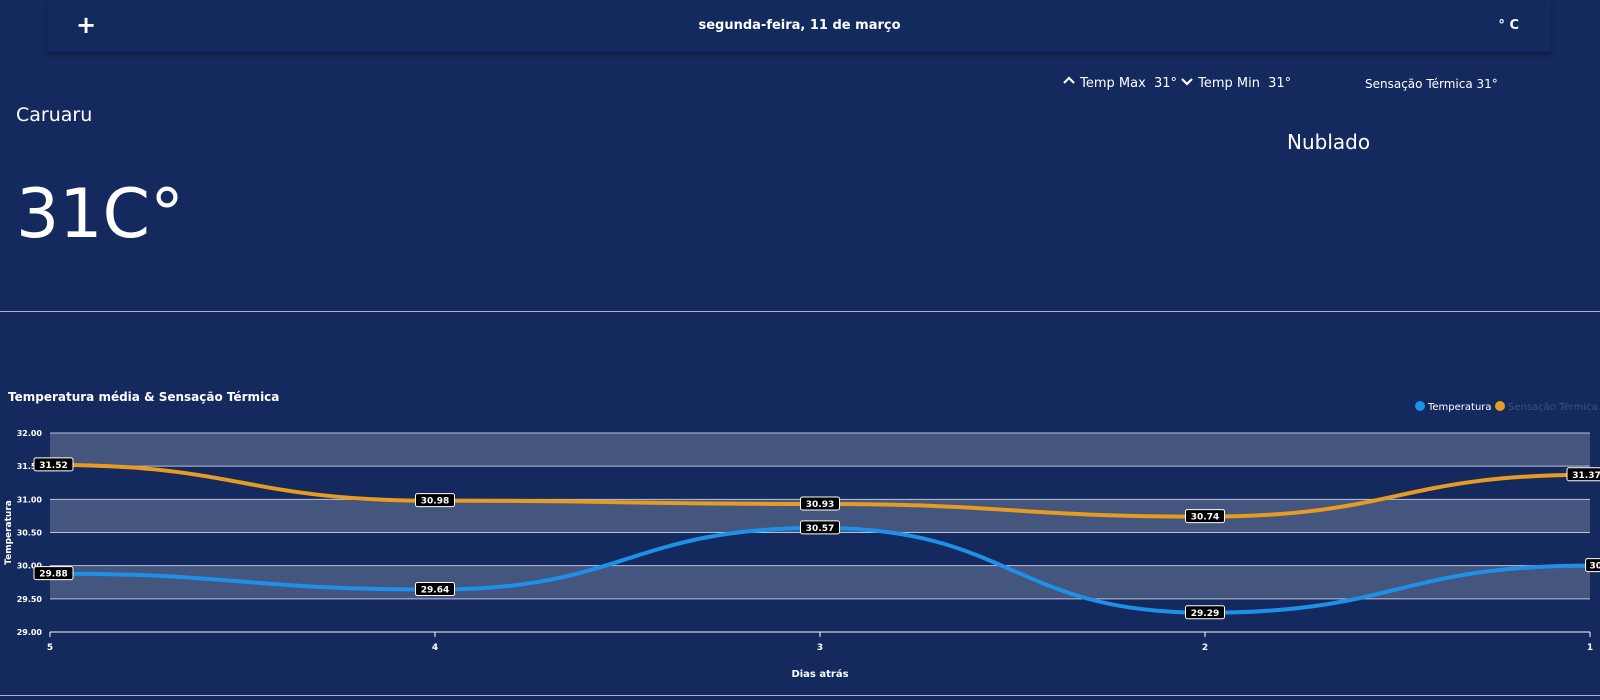  Describe the element at coordinates (1590, 648) in the screenshot. I see `x-tick-label: 1` at that location.